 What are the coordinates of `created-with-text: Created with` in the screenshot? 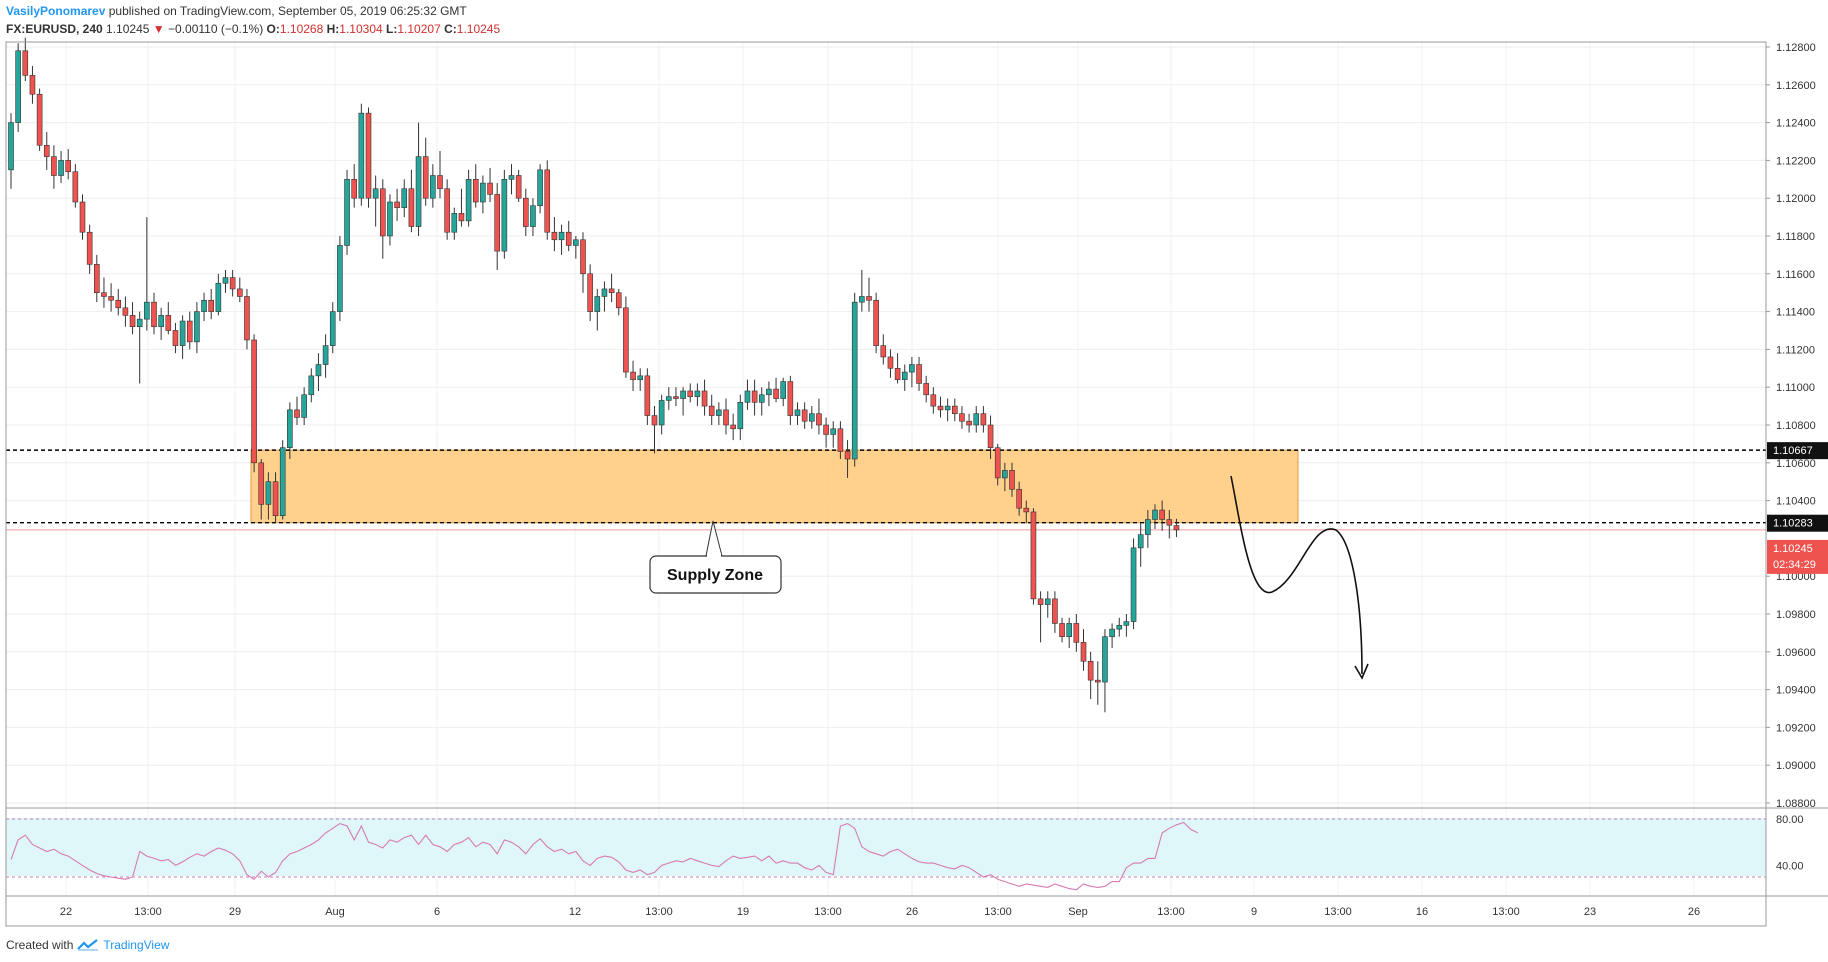 It's located at (40, 945).